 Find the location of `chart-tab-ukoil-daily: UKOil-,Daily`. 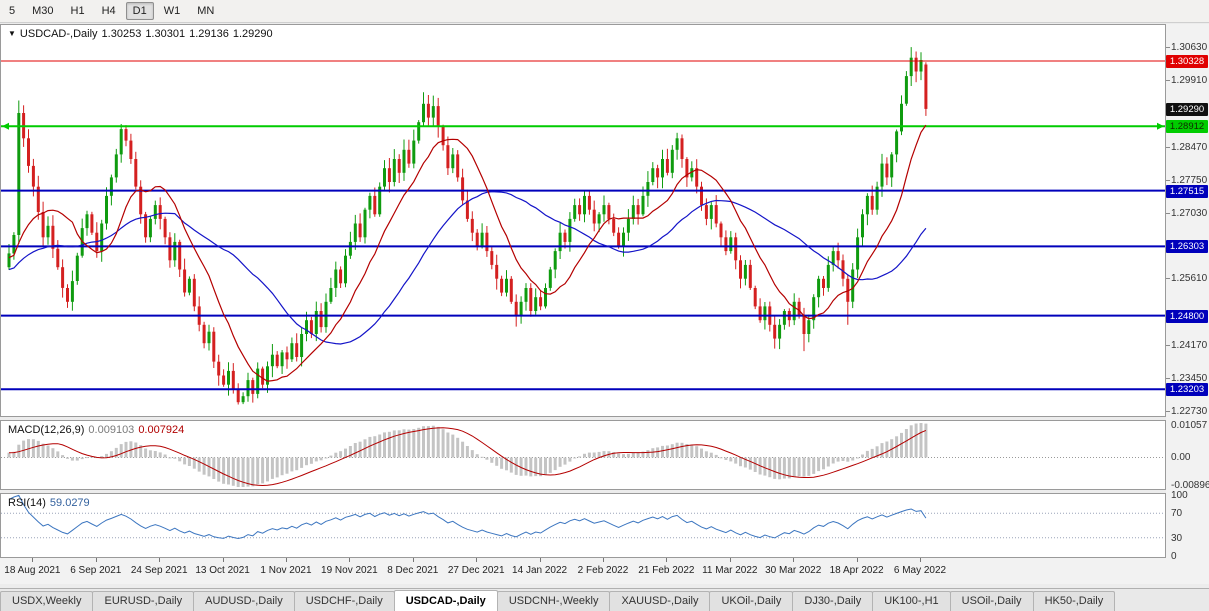

chart-tab-ukoil-daily: UKOil-,Daily is located at coordinates (751, 601).